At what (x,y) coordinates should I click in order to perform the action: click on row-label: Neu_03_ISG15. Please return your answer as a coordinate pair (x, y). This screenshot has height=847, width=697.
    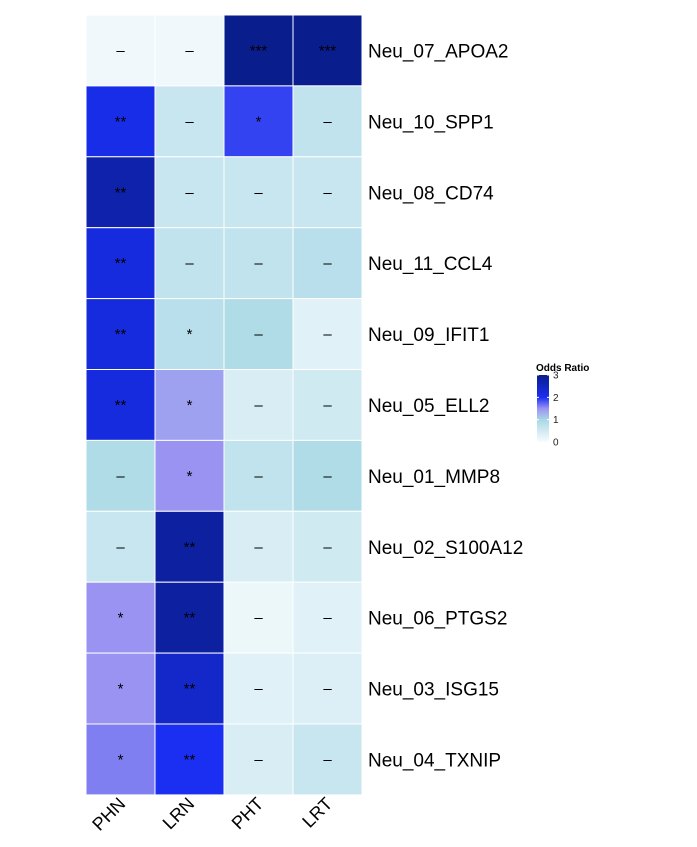
    Looking at the image, I should click on (433, 690).